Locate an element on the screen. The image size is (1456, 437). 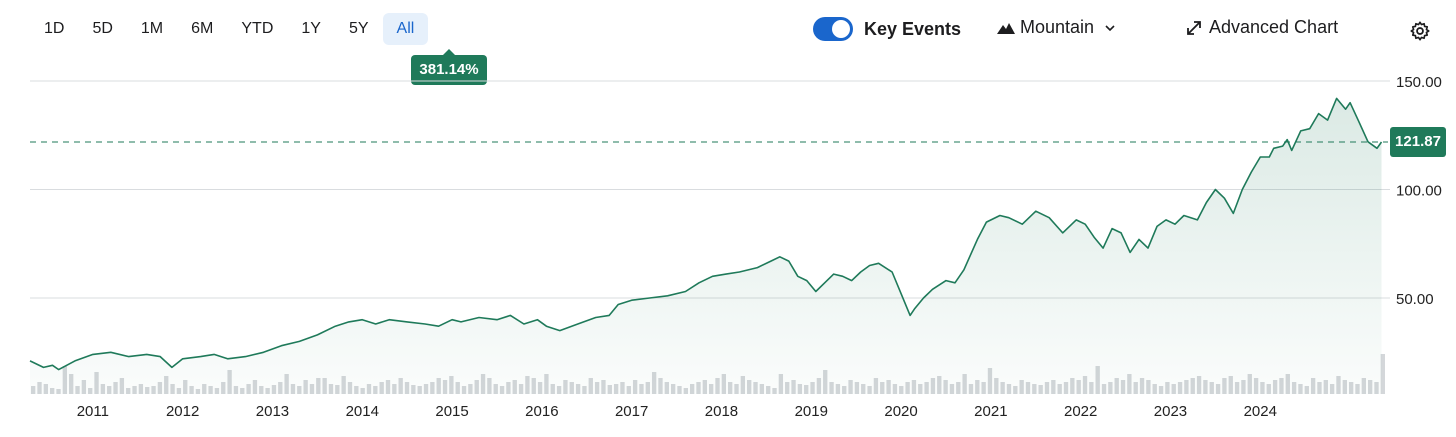
x-tick-label: 2014 is located at coordinates (362, 411).